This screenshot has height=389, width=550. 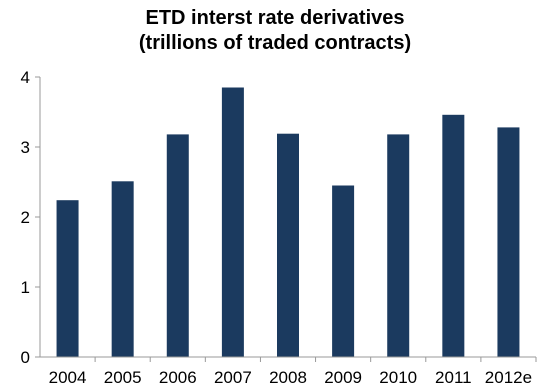 What do you see at coordinates (343, 271) in the screenshot?
I see `bar-2009` at bounding box center [343, 271].